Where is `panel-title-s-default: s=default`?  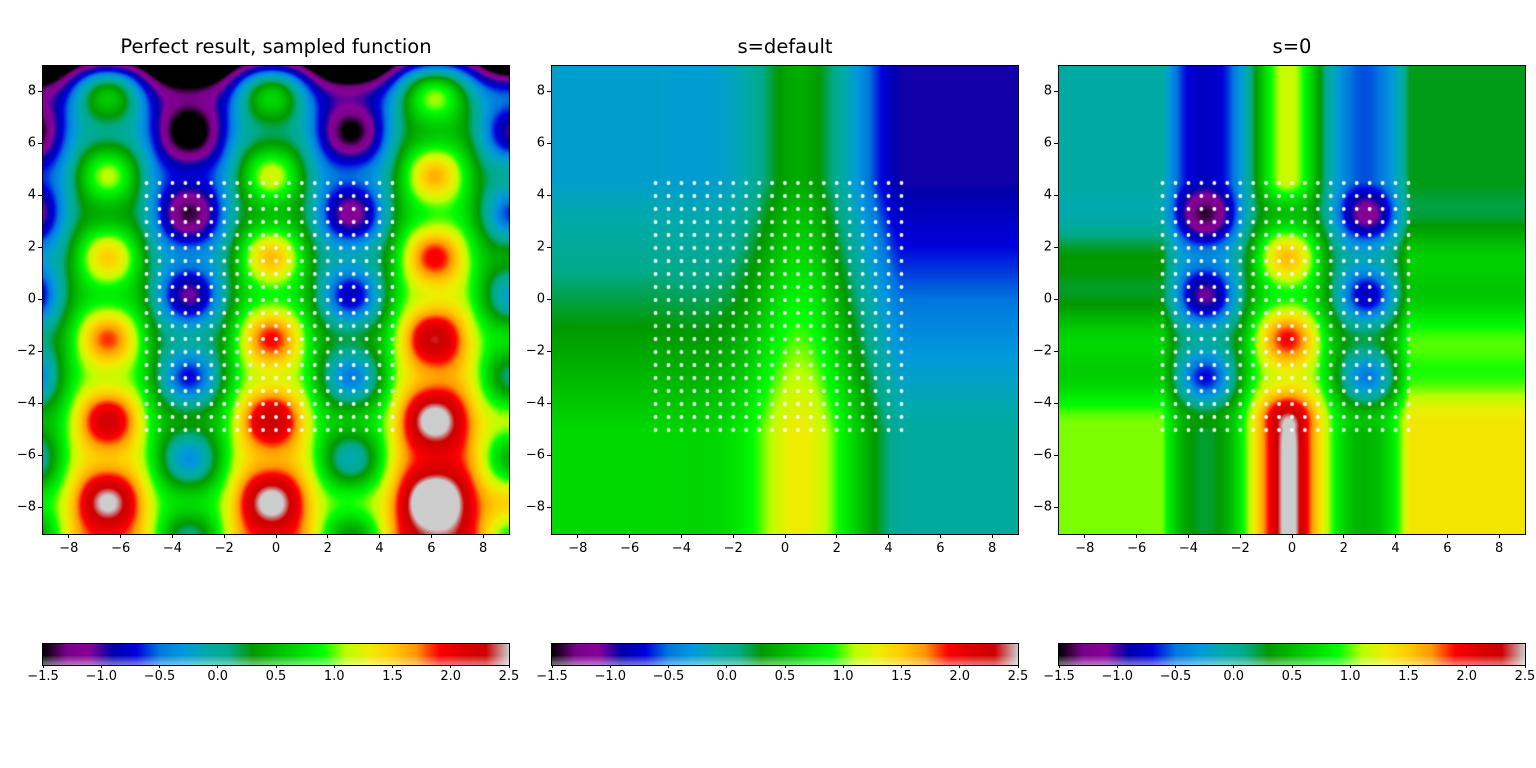 panel-title-s-default: s=default is located at coordinates (785, 46).